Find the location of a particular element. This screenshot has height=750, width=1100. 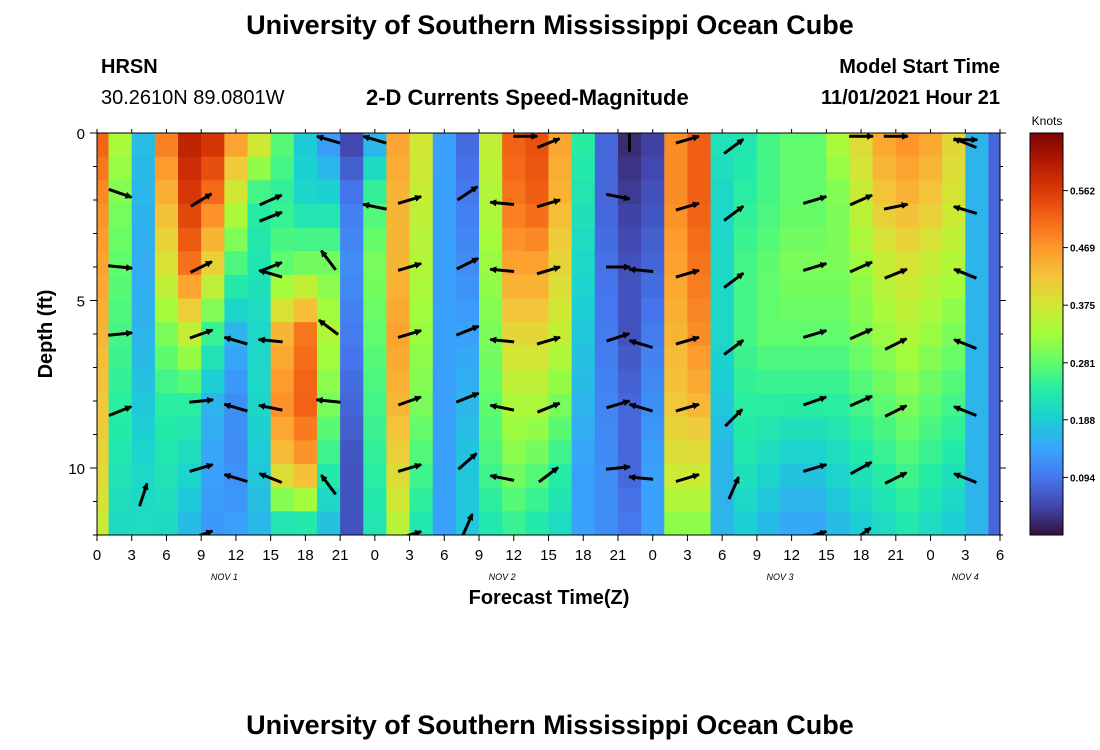

x-tick-label: 0 is located at coordinates (375, 555).